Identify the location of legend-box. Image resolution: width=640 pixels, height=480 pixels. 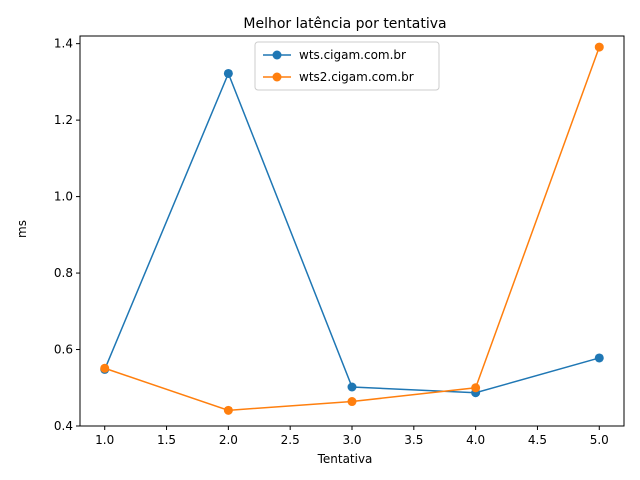
(347, 66).